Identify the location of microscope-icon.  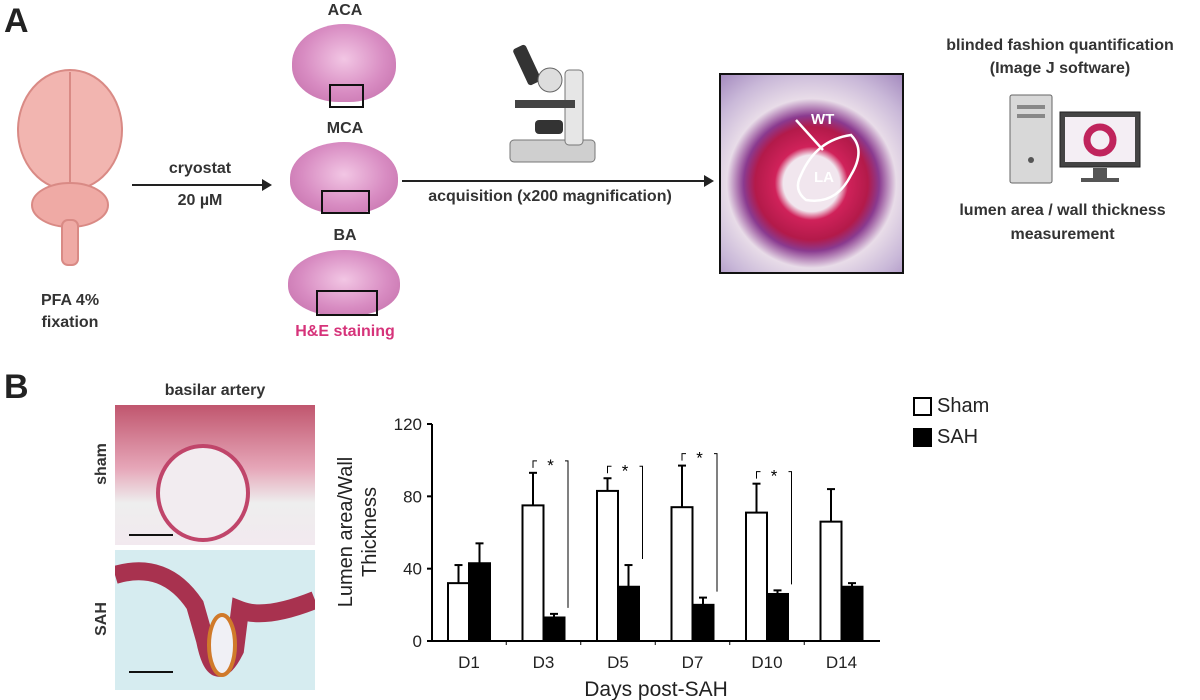
(552, 103).